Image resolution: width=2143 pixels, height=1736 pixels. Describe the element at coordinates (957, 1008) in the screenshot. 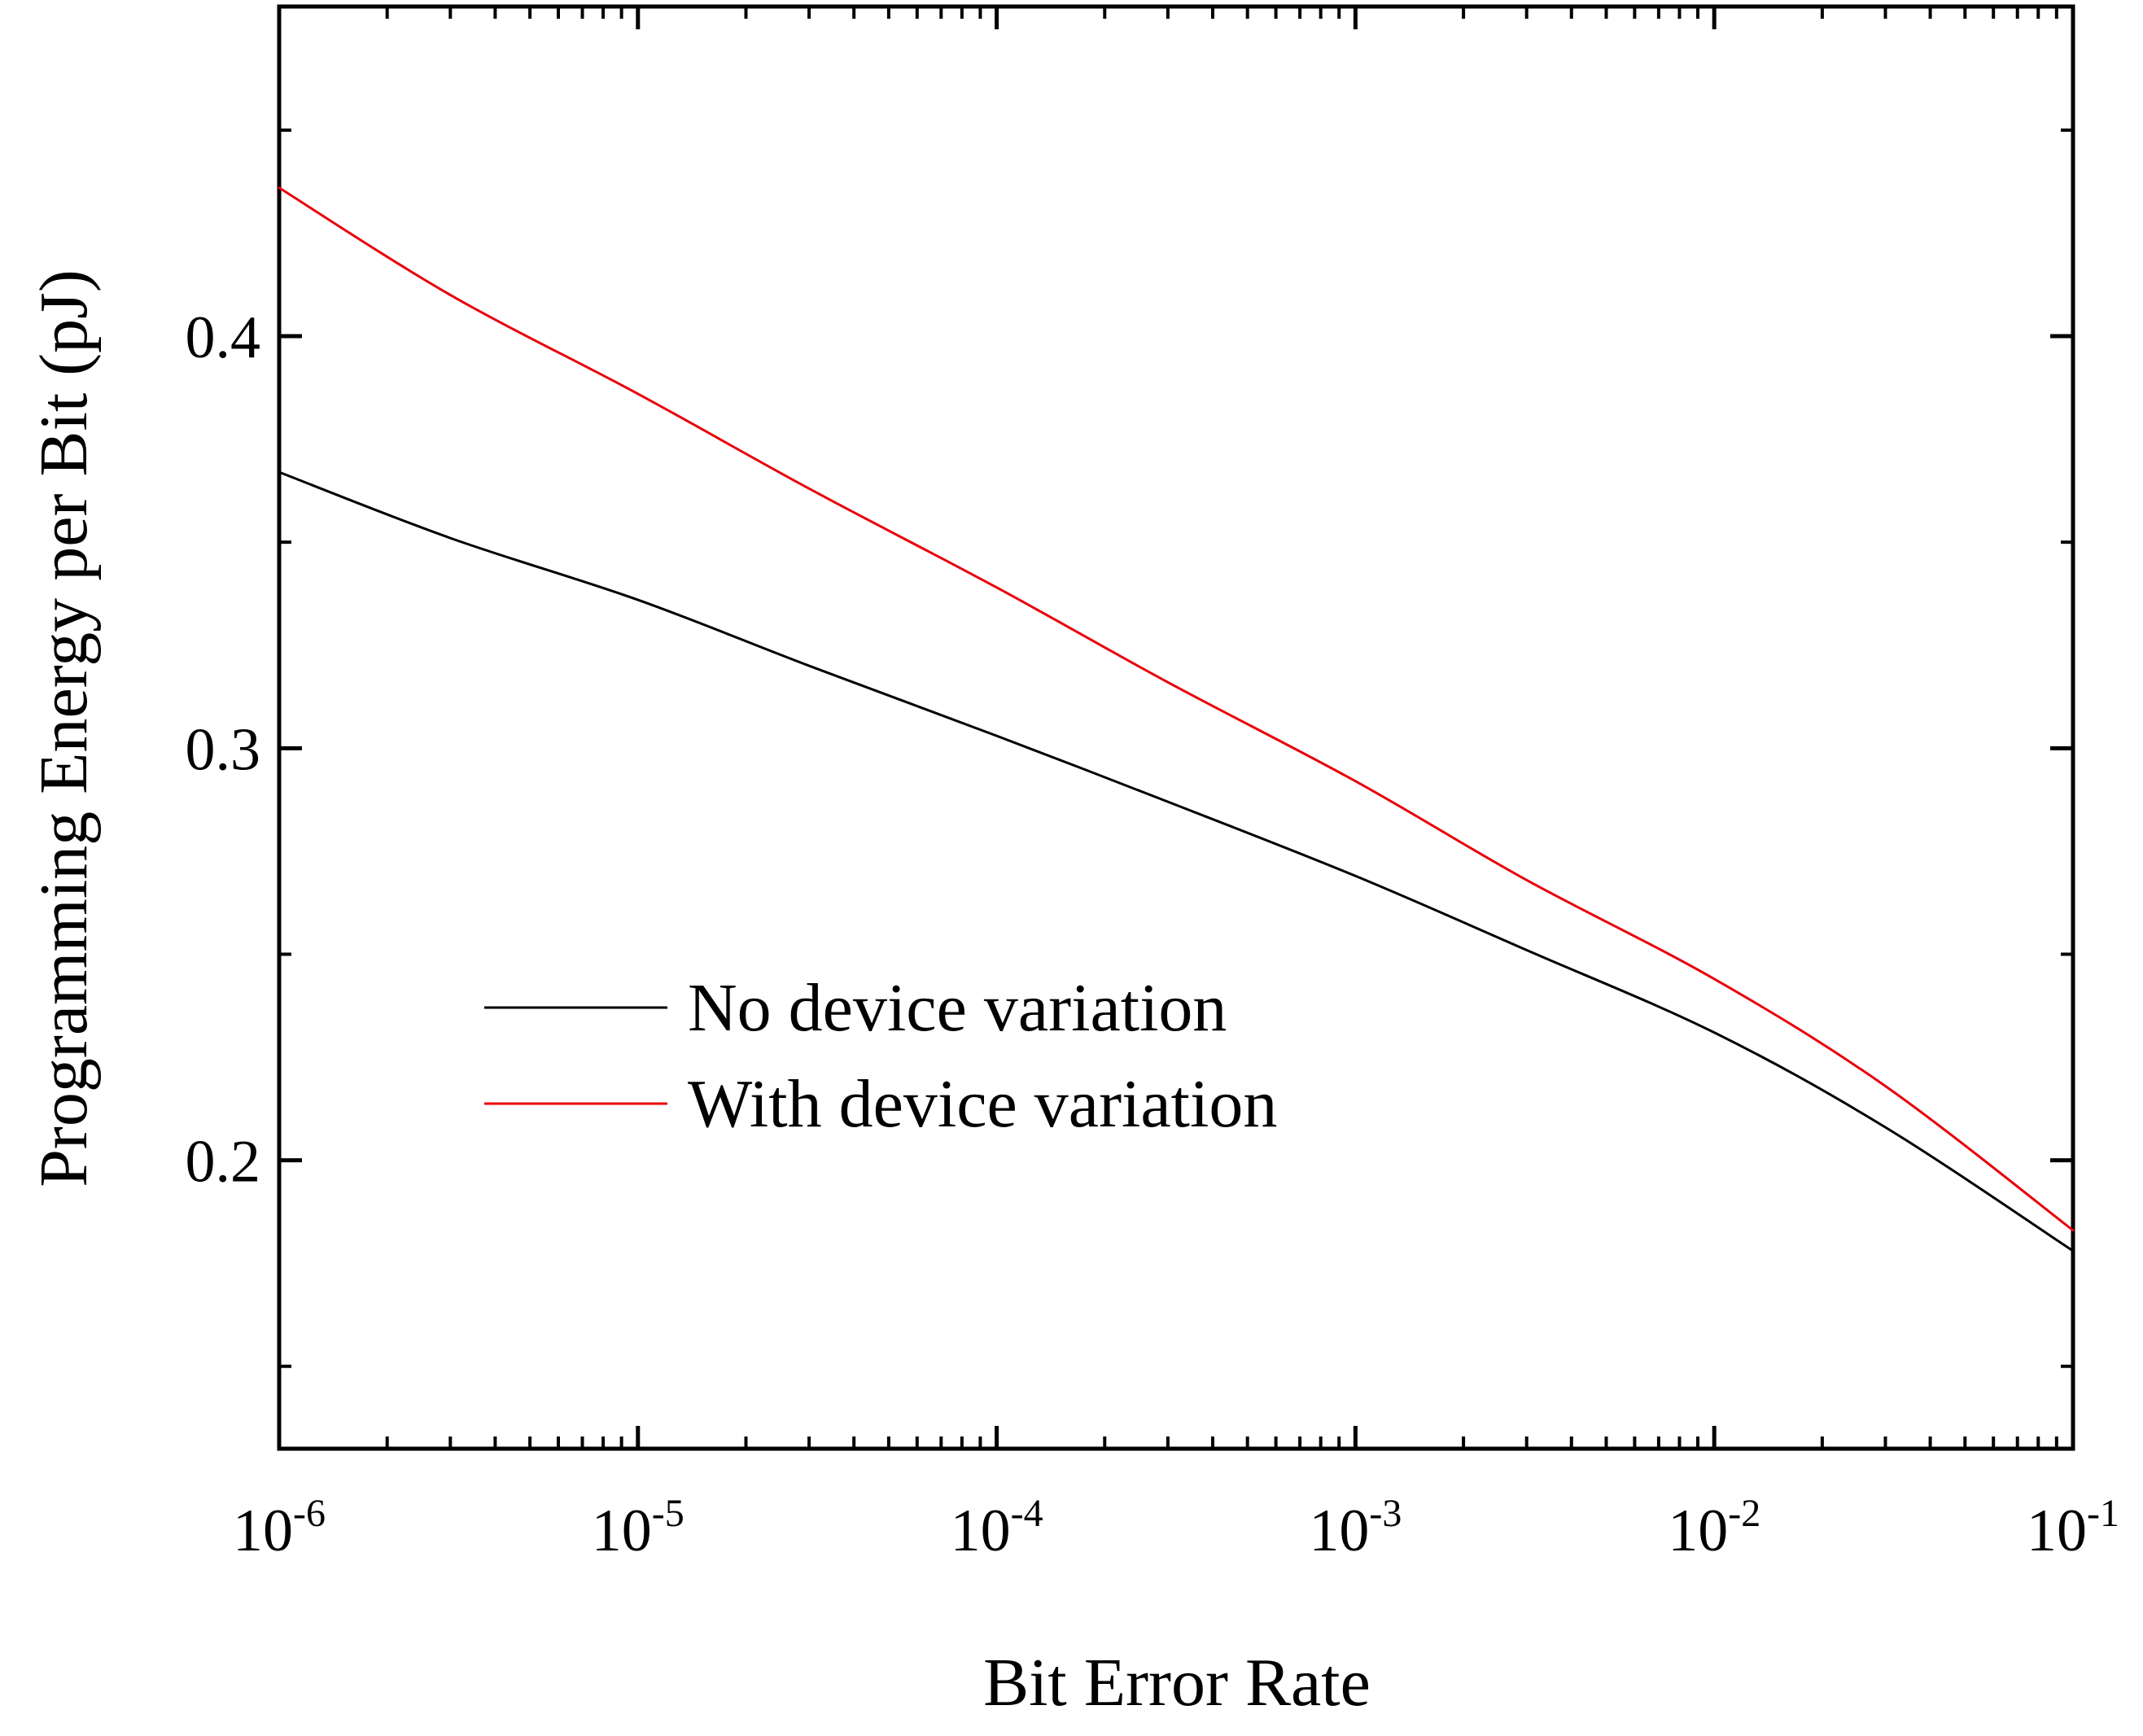

I see `legend-label-1: No device variation` at that location.